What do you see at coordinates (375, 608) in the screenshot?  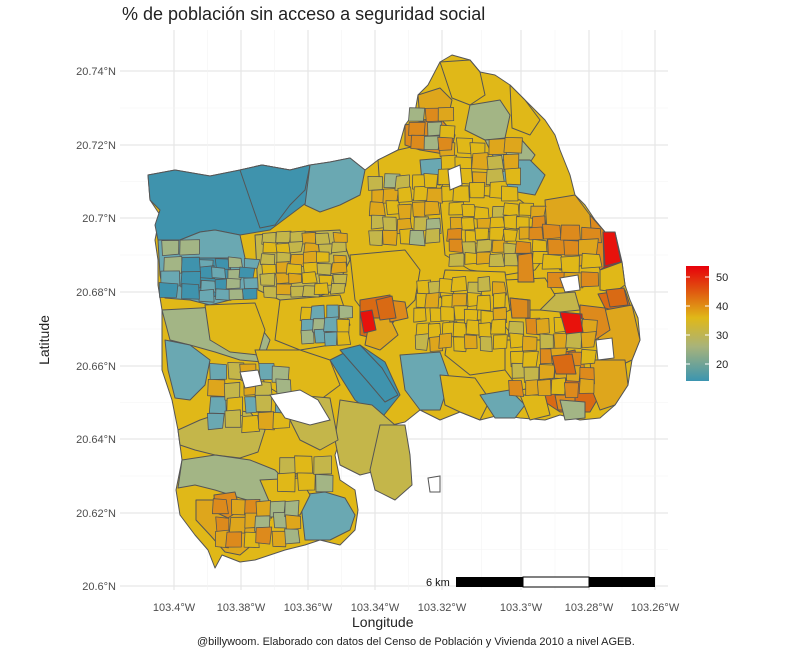 I see `x-tick-label: 103.34°W` at bounding box center [375, 608].